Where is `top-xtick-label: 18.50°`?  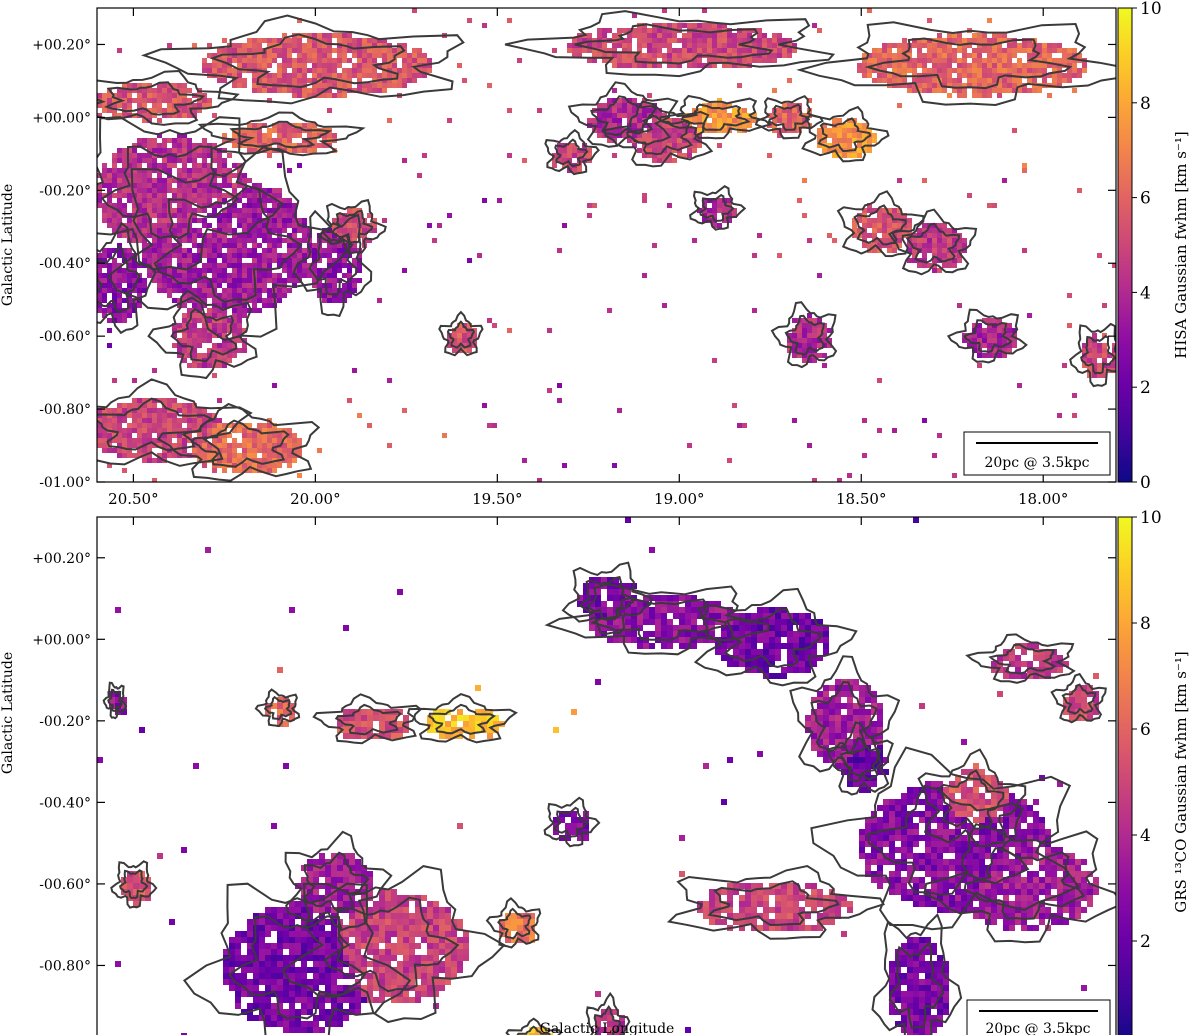
top-xtick-label: 18.50° is located at coordinates (861, 499).